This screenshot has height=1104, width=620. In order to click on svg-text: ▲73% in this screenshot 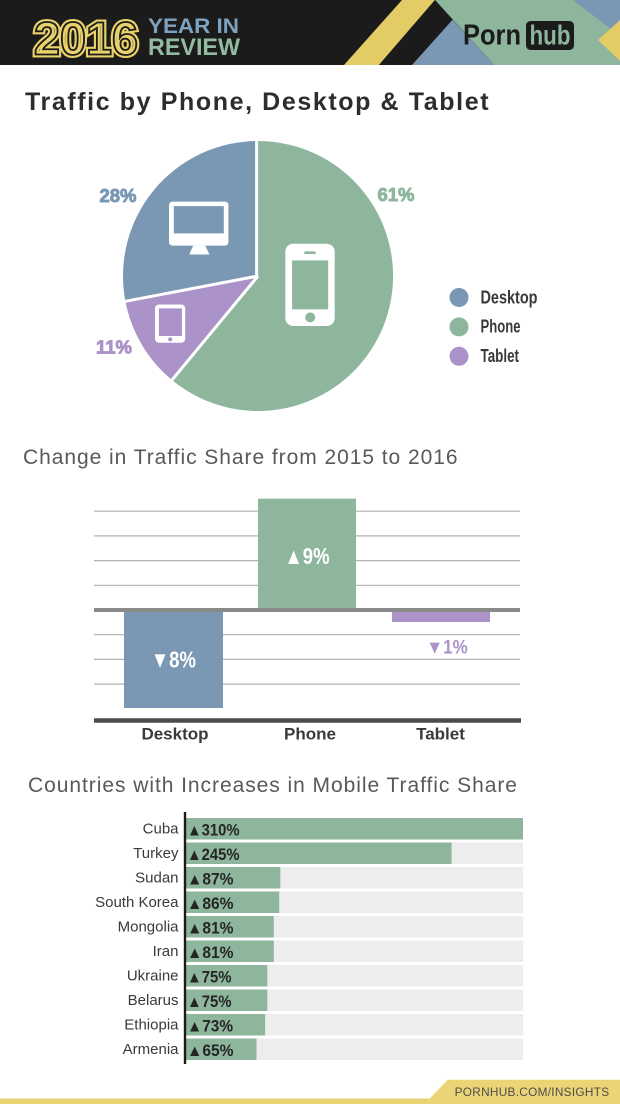, I will do `click(210, 1026)`.